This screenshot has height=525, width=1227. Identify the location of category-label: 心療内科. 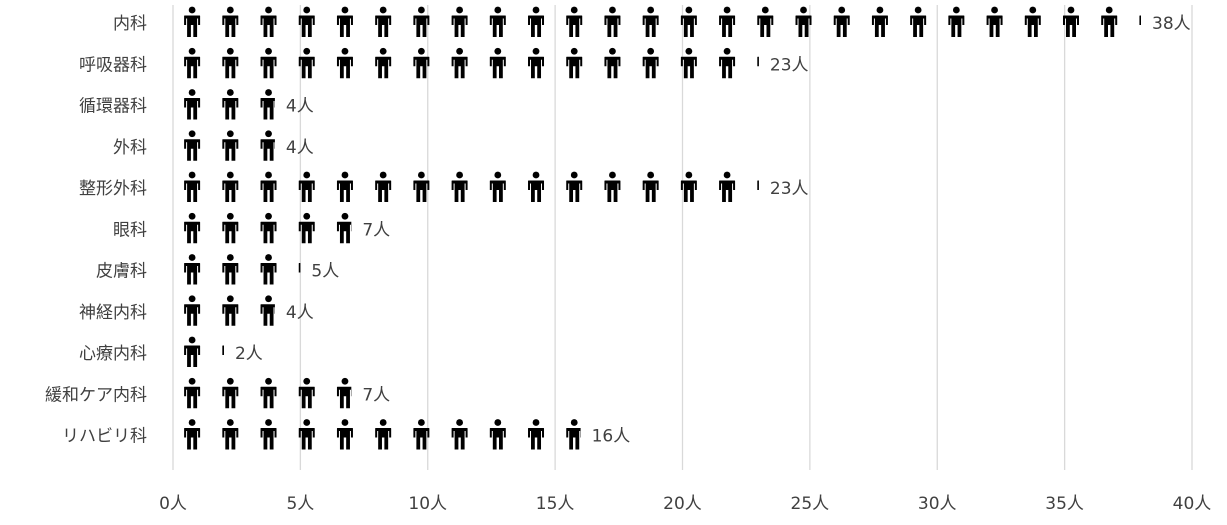
(113, 354).